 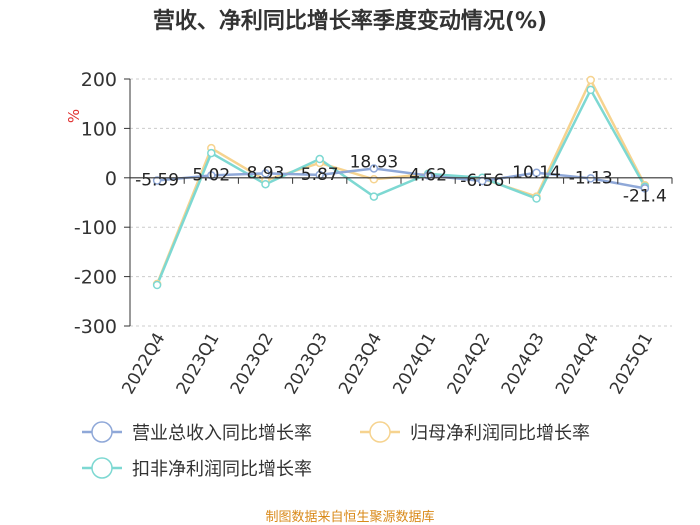 I want to click on x-tick-label: 2022Q4, so click(x=143, y=364).